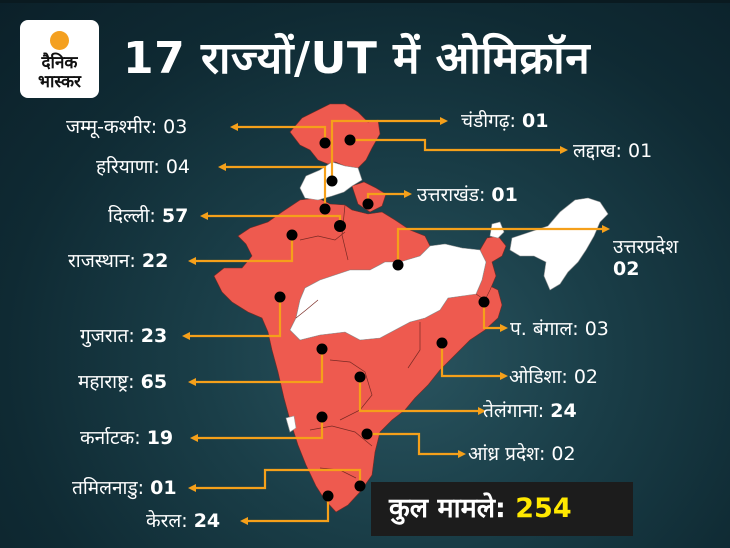 This screenshot has height=548, width=730. Describe the element at coordinates (613, 151) in the screenshot. I see `label-ladakh: लद्दाख: 01` at that location.